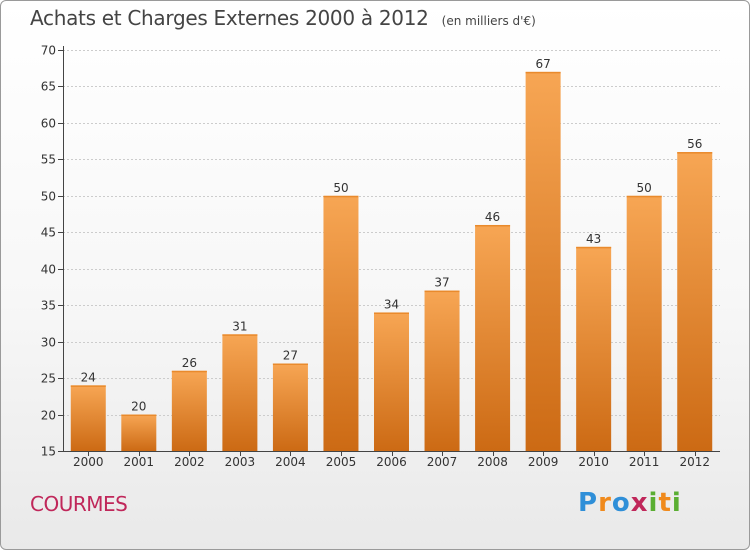 This screenshot has height=550, width=750. Describe the element at coordinates (48, 416) in the screenshot. I see `y-tick-label: 20` at that location.